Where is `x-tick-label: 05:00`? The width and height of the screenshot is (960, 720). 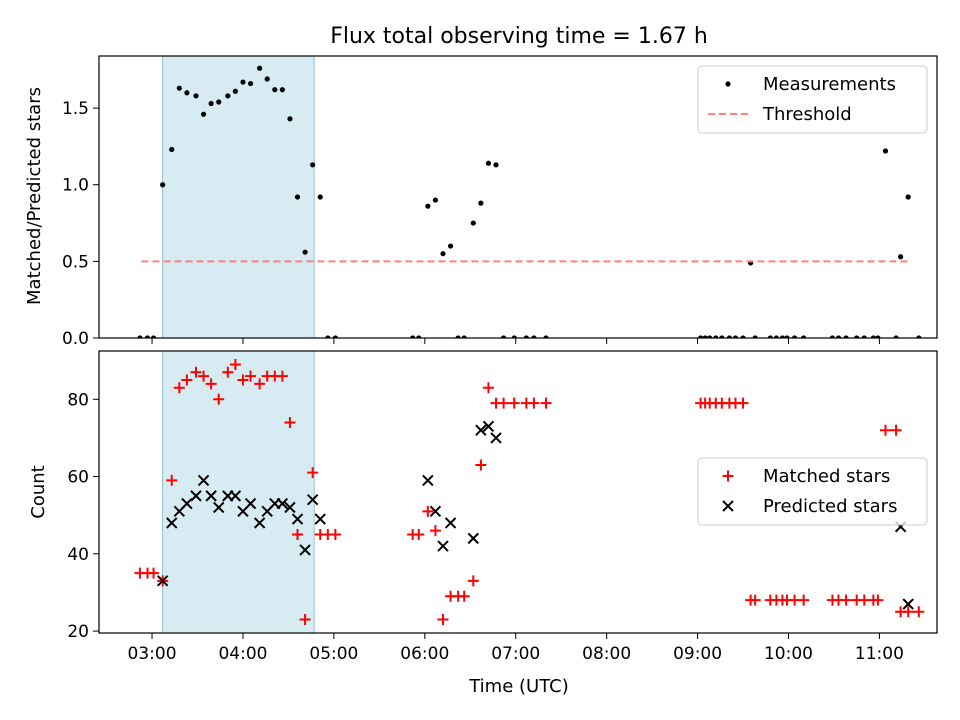
x-tick-label: 05:00 is located at coordinates (333, 654).